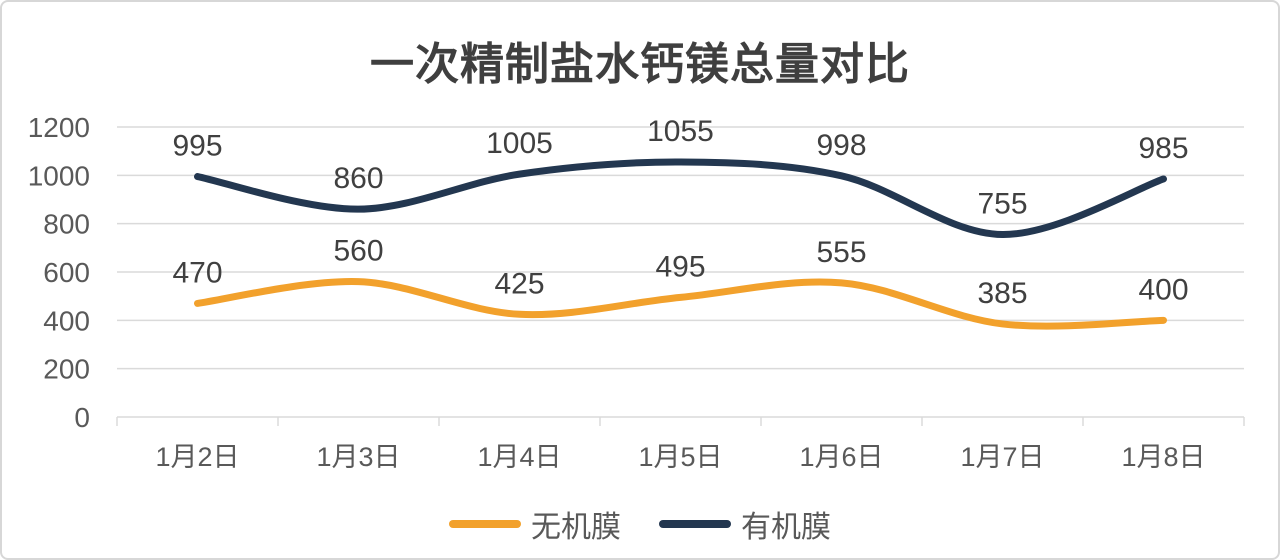  I want to click on x-axis-tick-label: 1月4日, so click(519, 457).